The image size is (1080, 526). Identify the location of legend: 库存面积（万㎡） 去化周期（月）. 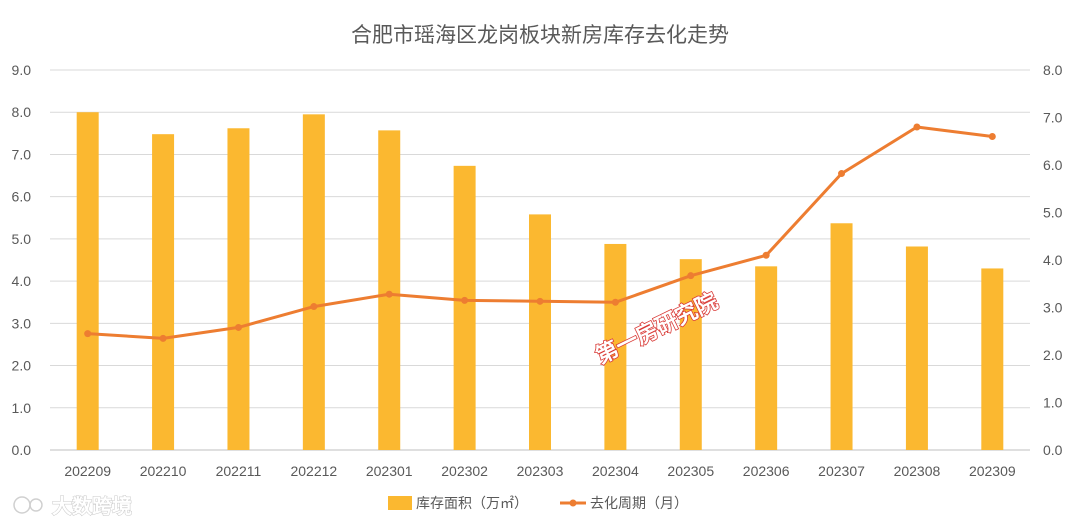
(538, 503).